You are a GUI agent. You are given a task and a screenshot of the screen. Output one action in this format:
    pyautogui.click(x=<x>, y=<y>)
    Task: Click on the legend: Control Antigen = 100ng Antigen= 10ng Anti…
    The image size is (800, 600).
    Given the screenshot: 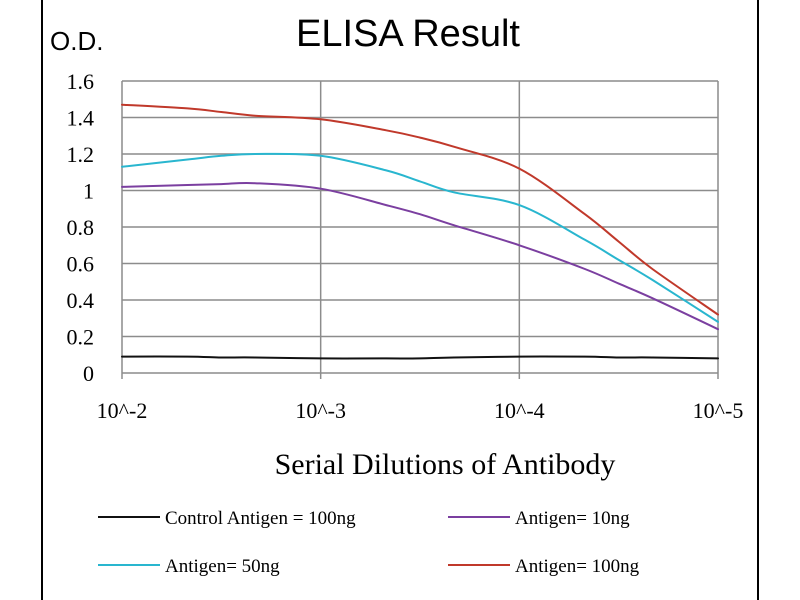 What is the action you would take?
    pyautogui.click(x=369, y=542)
    